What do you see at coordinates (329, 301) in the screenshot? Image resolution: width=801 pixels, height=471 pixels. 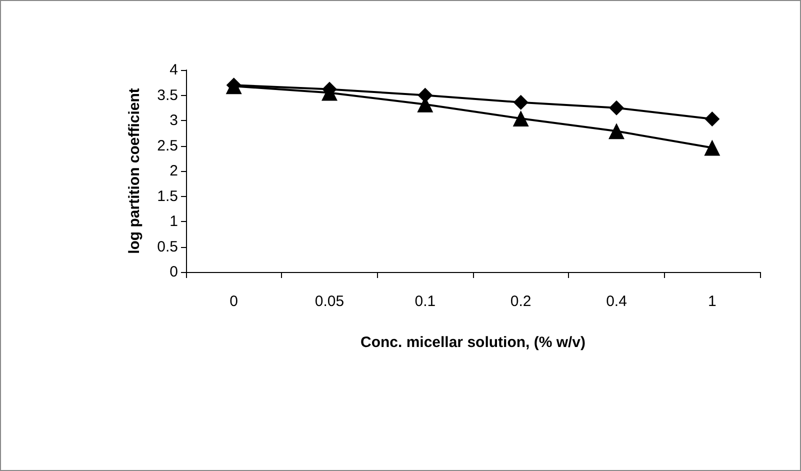 I see `x-tick-label: 0.05` at bounding box center [329, 301].